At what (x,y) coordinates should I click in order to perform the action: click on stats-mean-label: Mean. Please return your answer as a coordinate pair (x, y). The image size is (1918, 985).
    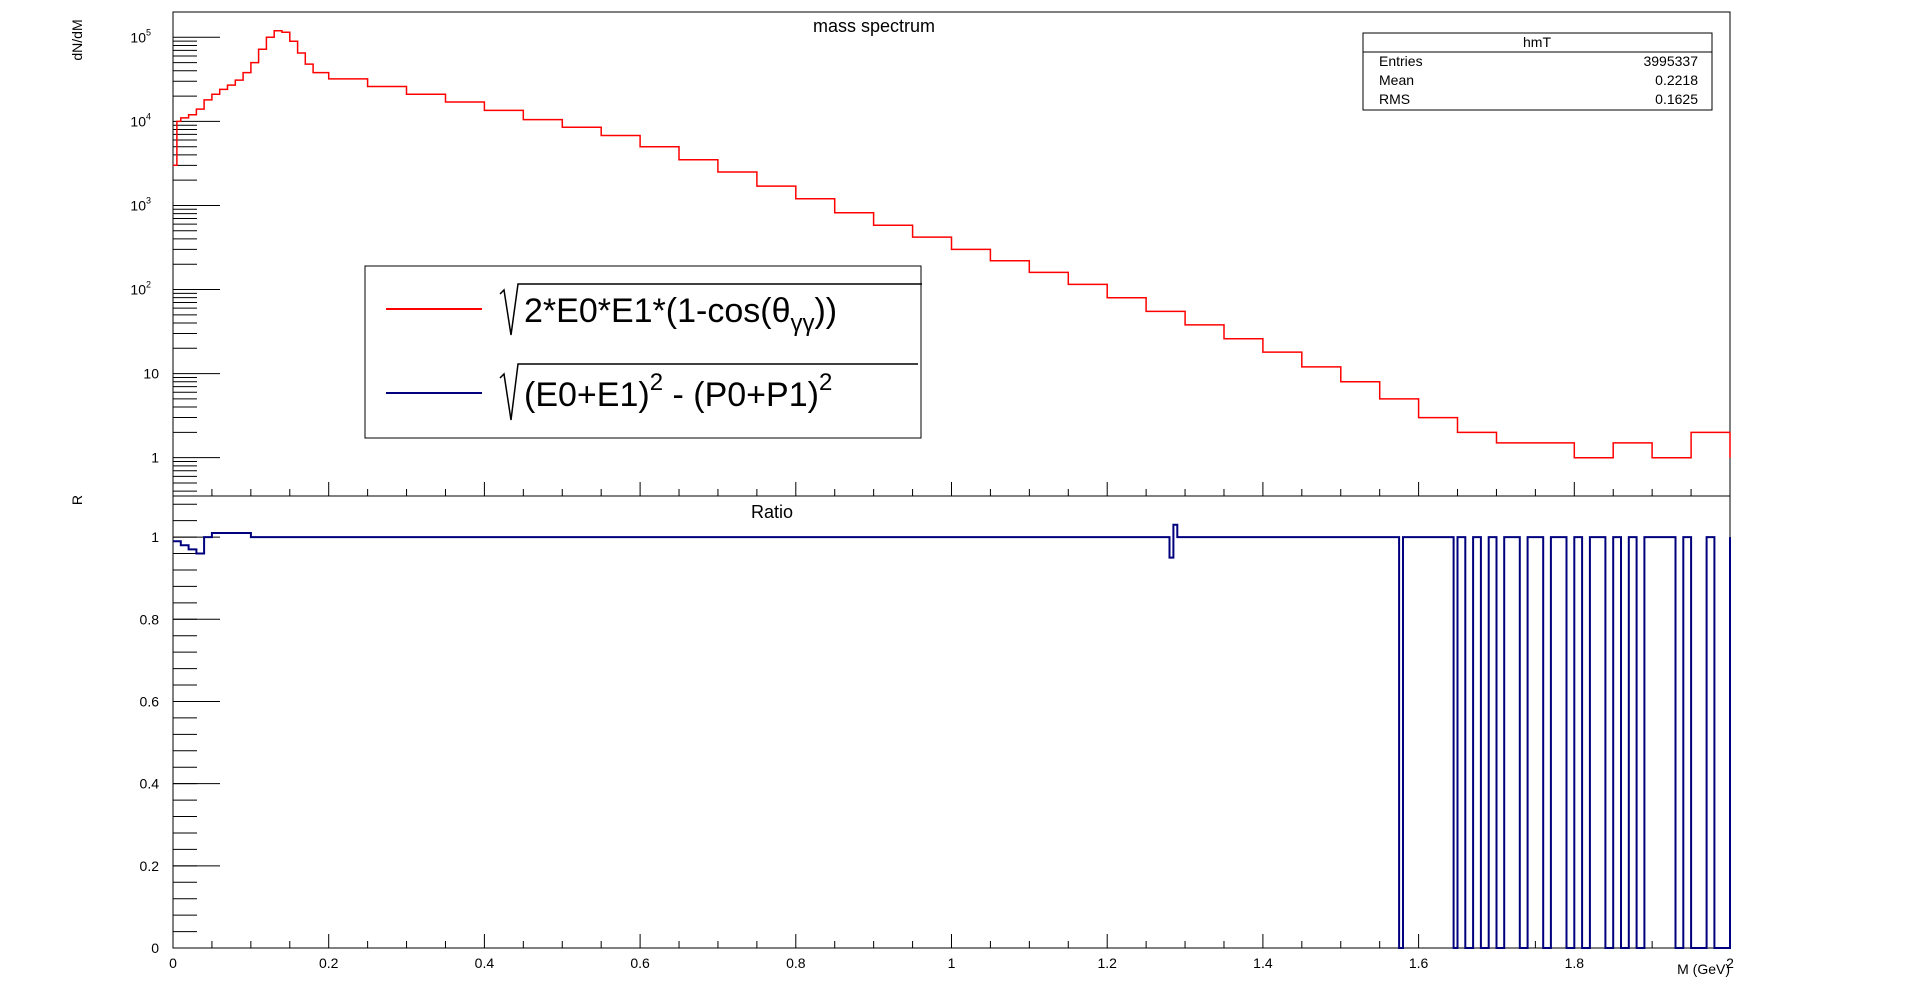
    Looking at the image, I should click on (1396, 80).